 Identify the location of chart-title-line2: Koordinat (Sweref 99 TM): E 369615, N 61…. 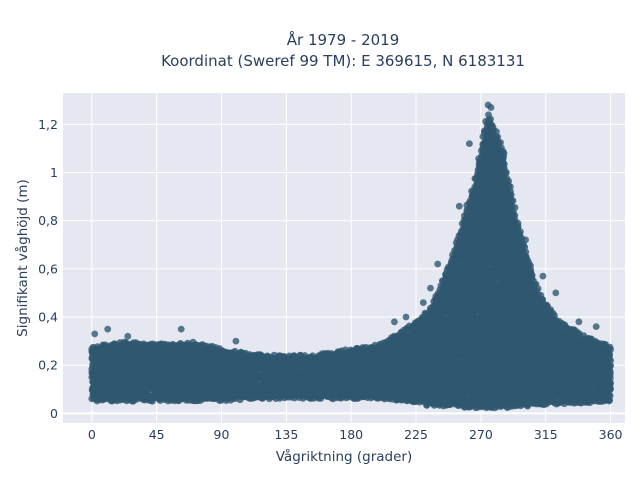
(343, 61).